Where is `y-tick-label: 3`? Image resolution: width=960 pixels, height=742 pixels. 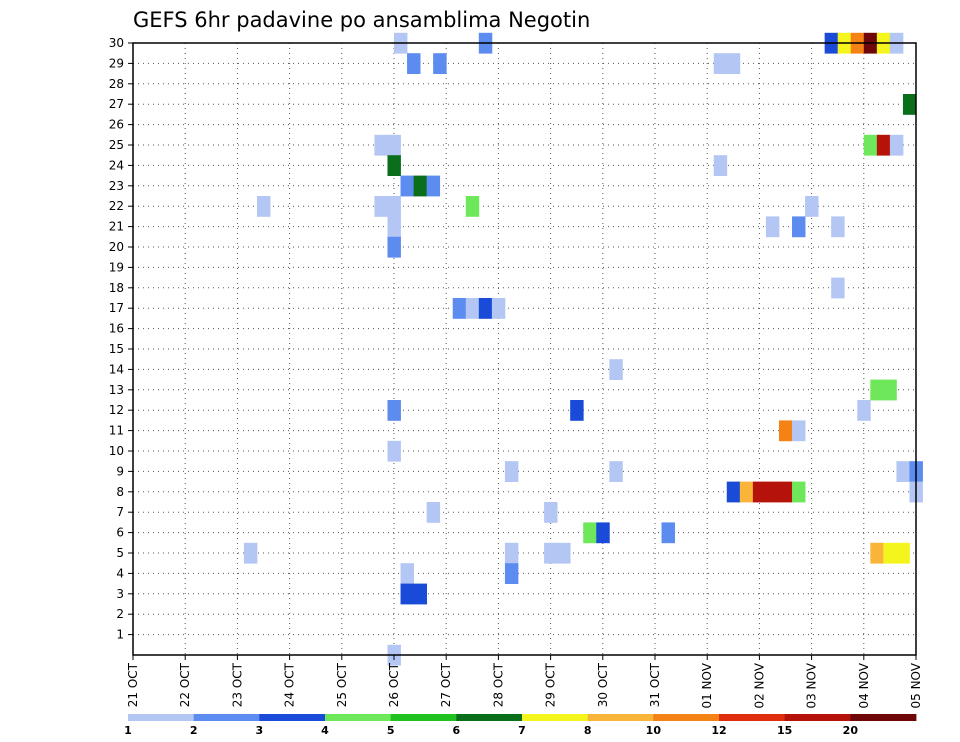
y-tick-label: 3 is located at coordinates (120, 594).